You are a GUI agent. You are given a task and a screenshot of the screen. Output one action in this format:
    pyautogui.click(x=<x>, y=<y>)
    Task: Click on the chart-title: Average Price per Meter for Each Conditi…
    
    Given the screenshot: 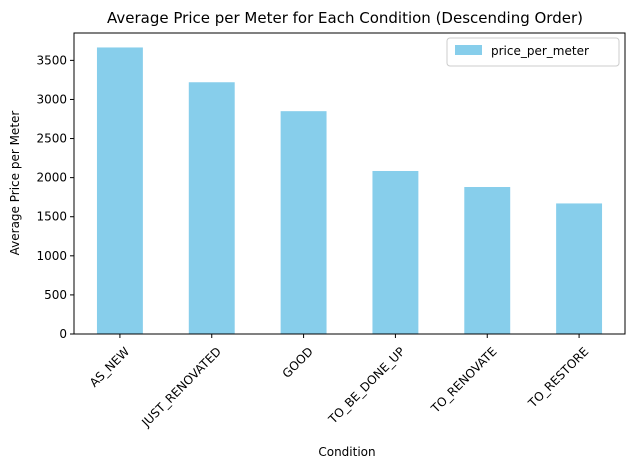 What is the action you would take?
    pyautogui.click(x=345, y=18)
    